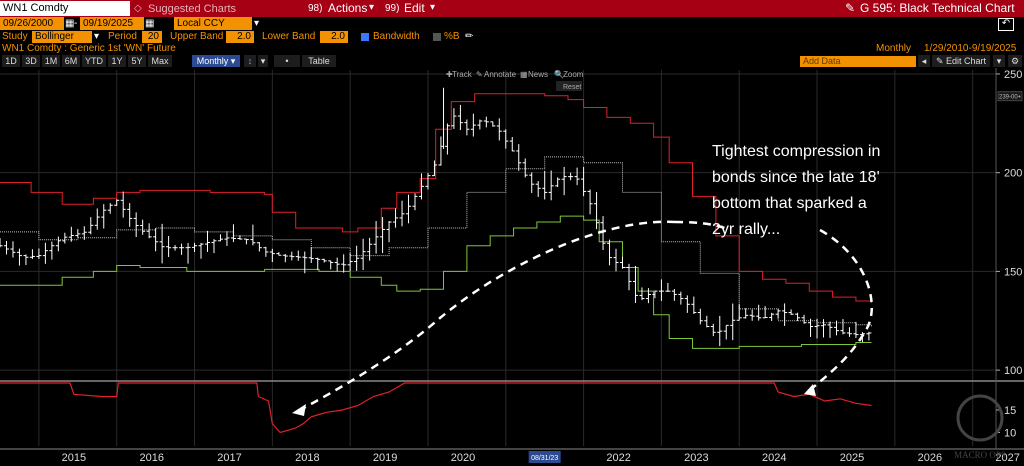 This screenshot has width=1024, height=466. What do you see at coordinates (213, 23) in the screenshot?
I see `currency-select: Local CCY` at bounding box center [213, 23].